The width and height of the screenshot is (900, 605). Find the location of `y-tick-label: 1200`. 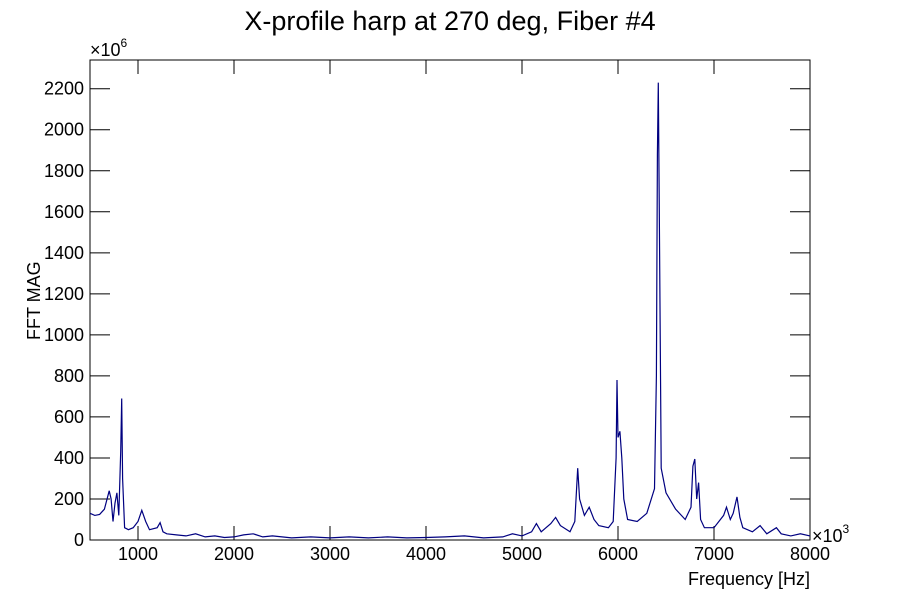

y-tick-label: 1200 is located at coordinates (64, 294).